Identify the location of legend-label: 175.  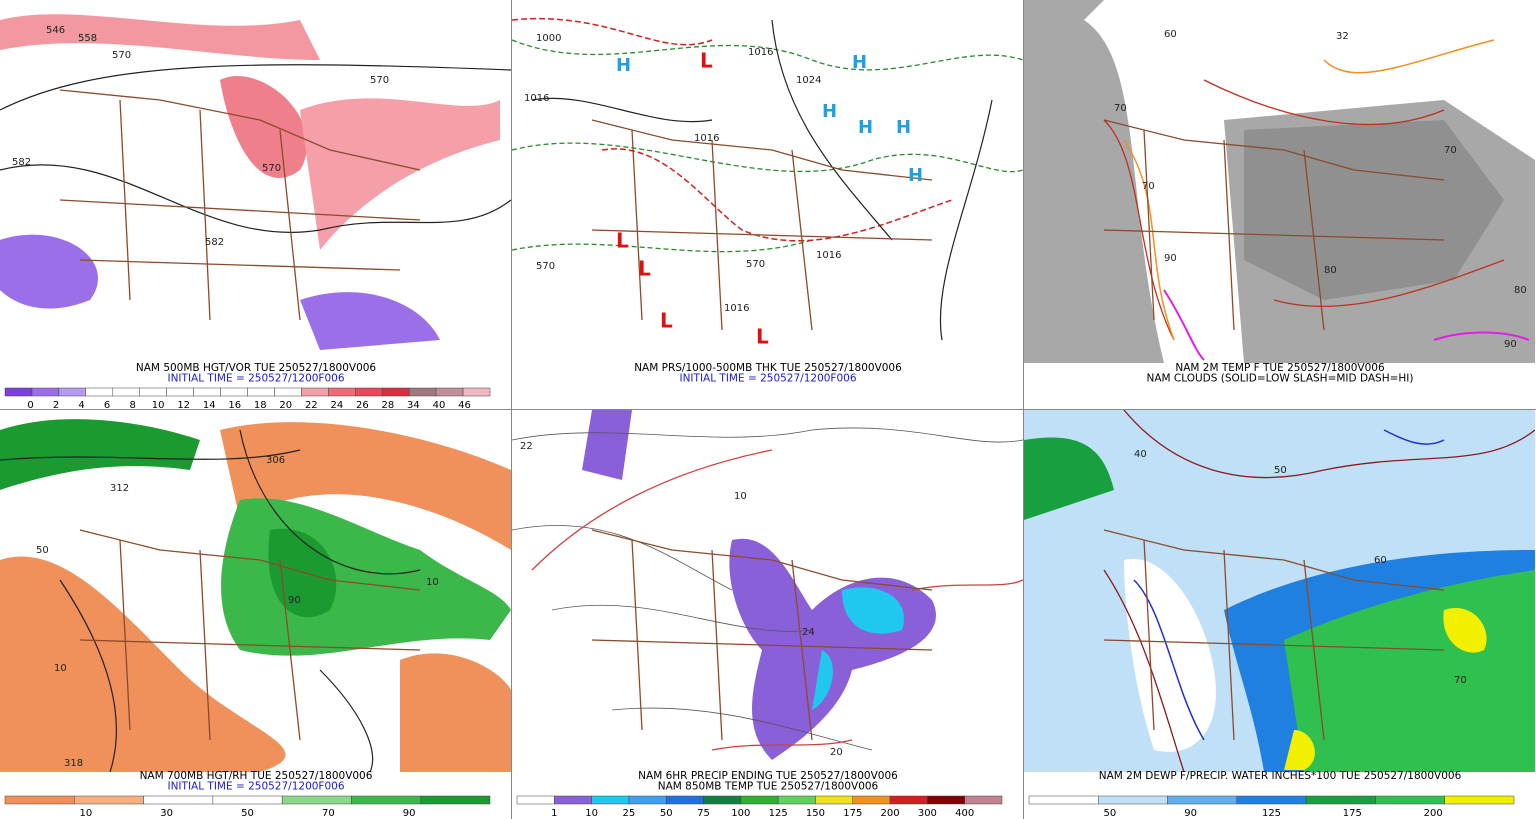
(852, 813).